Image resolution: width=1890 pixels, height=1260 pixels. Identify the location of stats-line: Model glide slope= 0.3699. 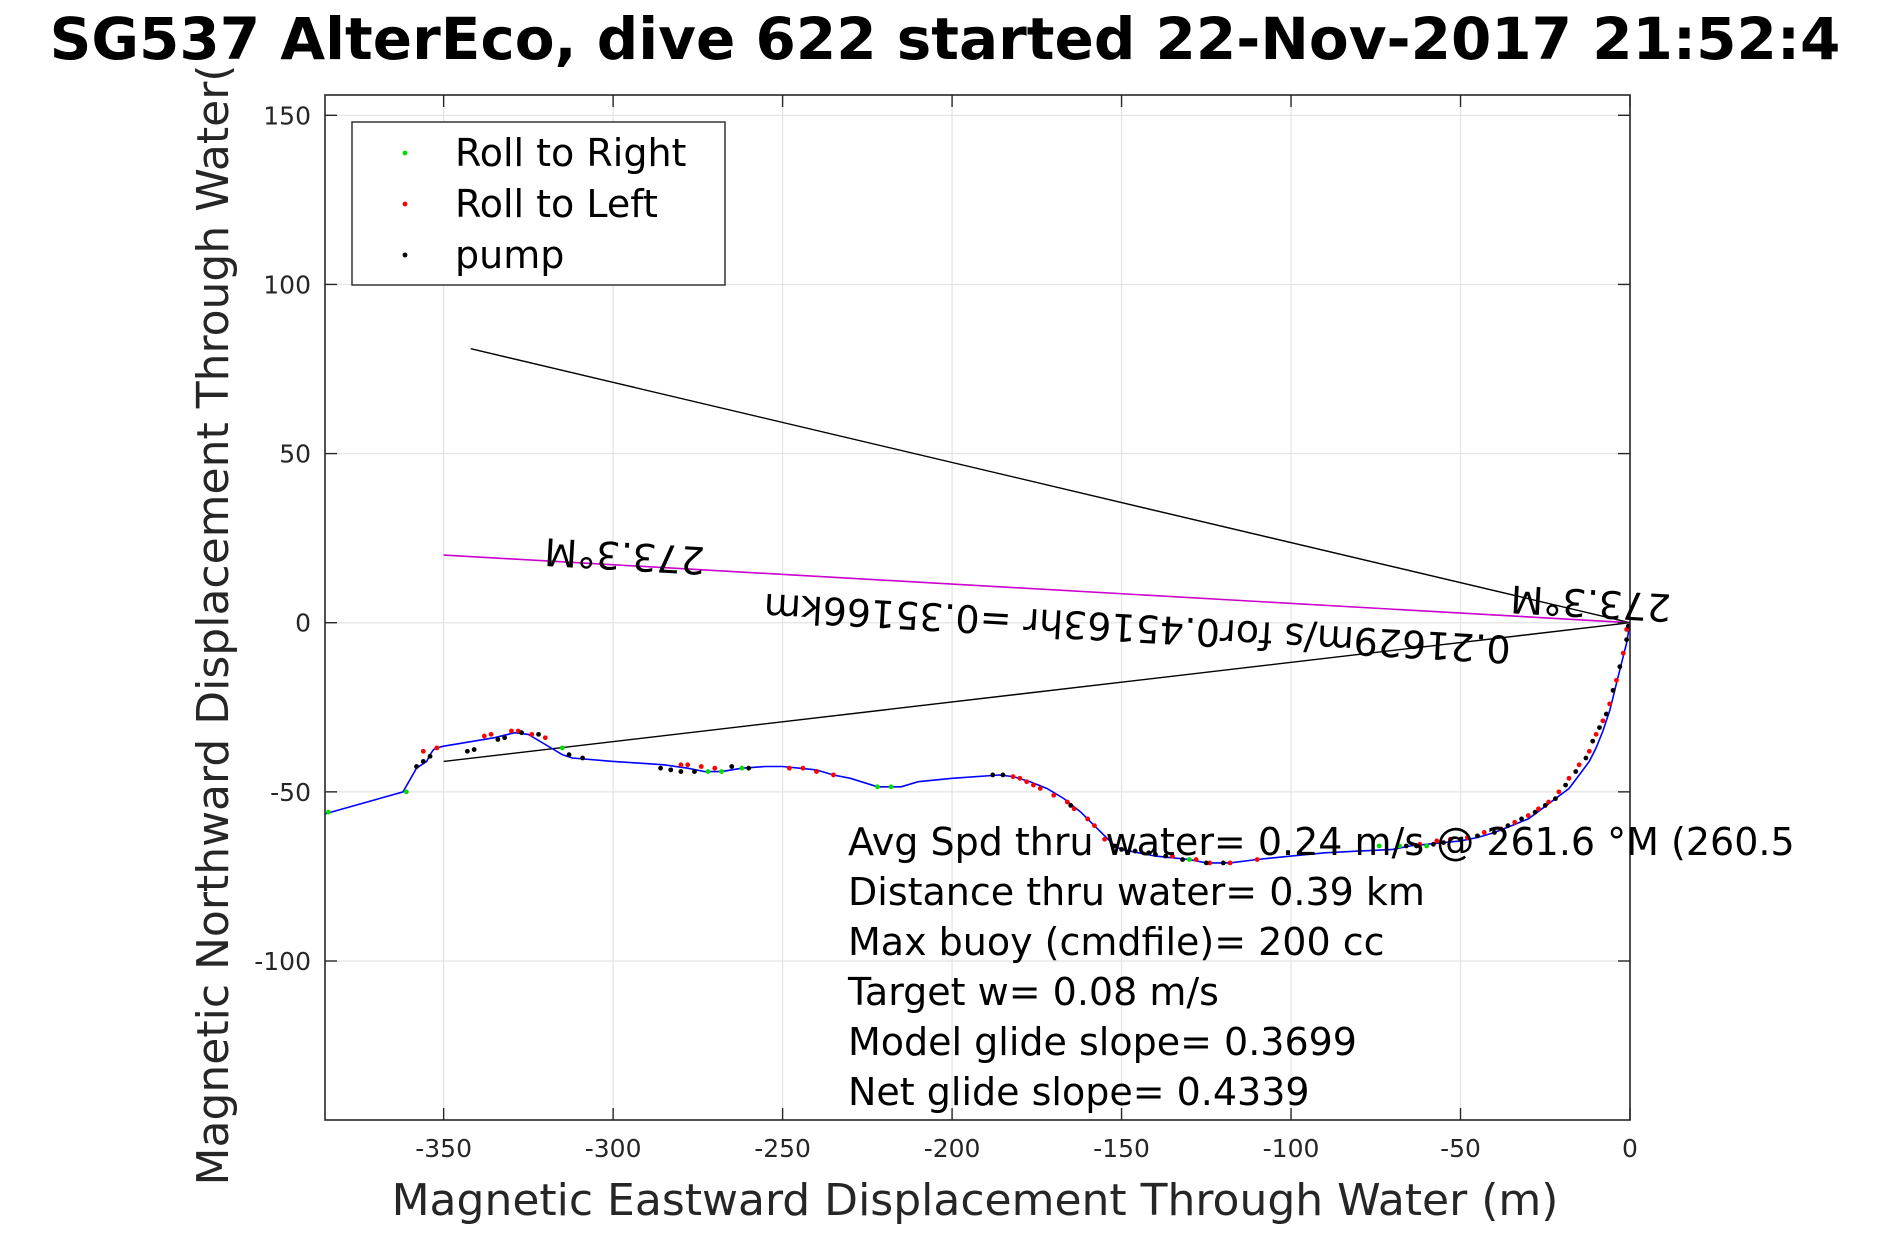
(1102, 1042).